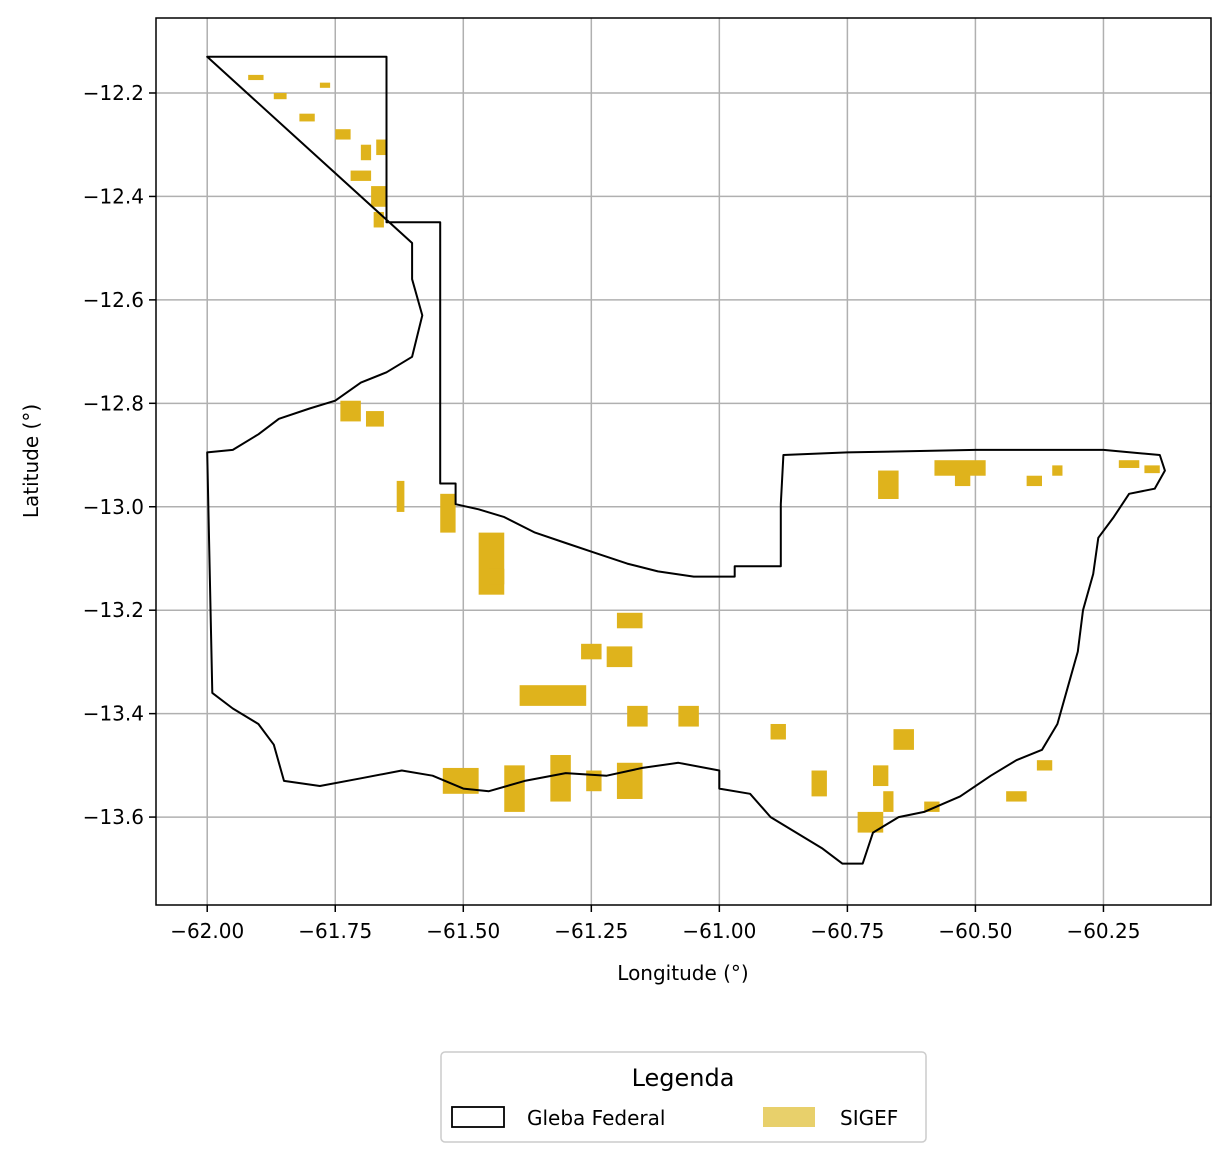 This screenshot has width=1229, height=1163. What do you see at coordinates (31, 461) in the screenshot?
I see `y-axis-label: Latitude (°)` at bounding box center [31, 461].